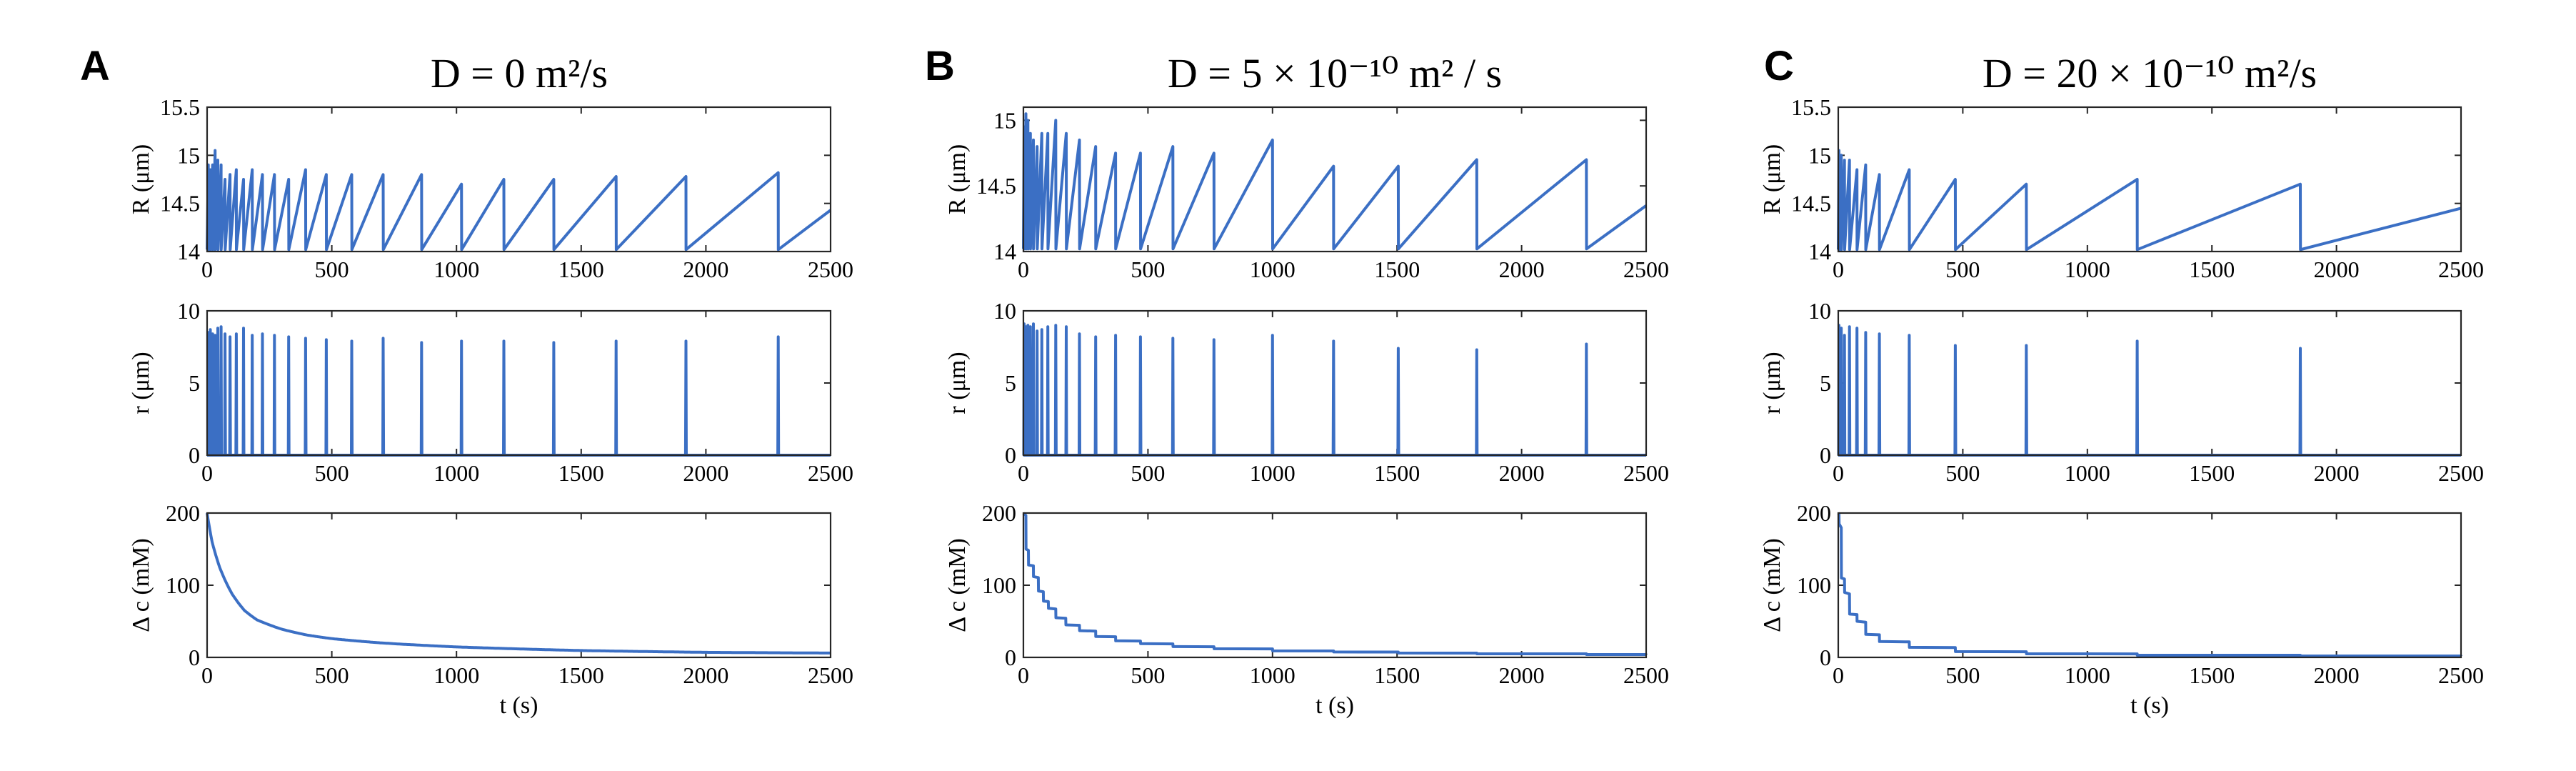  I want to click on subplot-a-r: 0 500 1000 1500 2000 2500 0 5 10 r (μm), so click(490, 392).